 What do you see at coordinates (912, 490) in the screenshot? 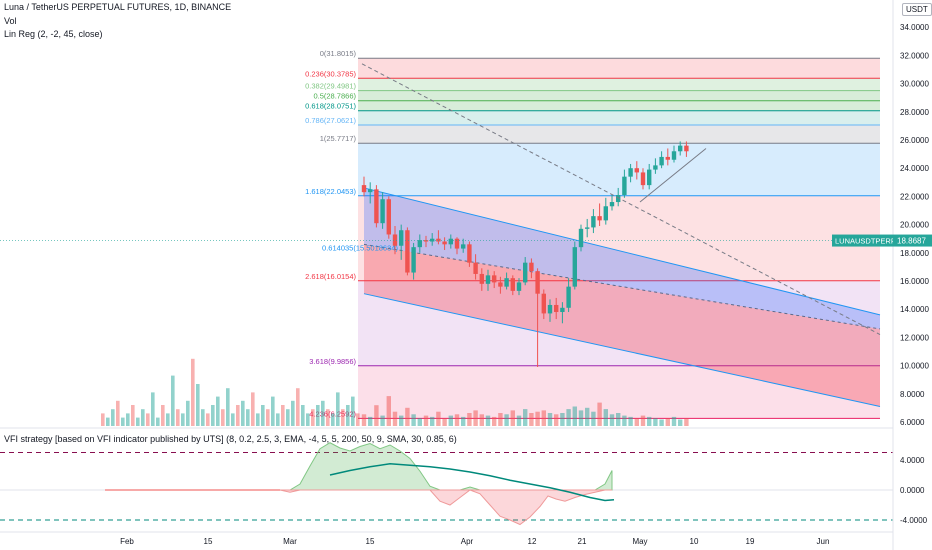
I see `vfi-tick-label: 0.0000` at bounding box center [912, 490].